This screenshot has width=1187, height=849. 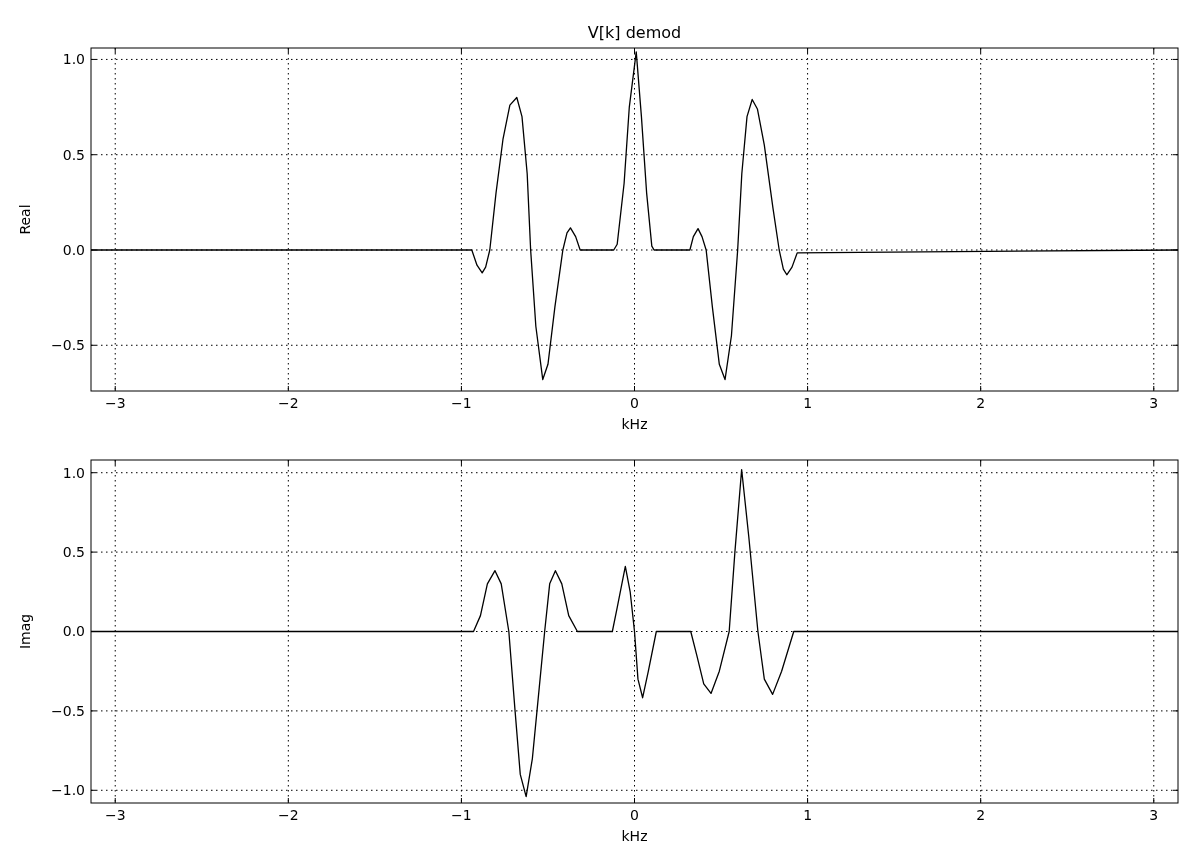 What do you see at coordinates (25, 219) in the screenshot?
I see `y-axis-title: Real` at bounding box center [25, 219].